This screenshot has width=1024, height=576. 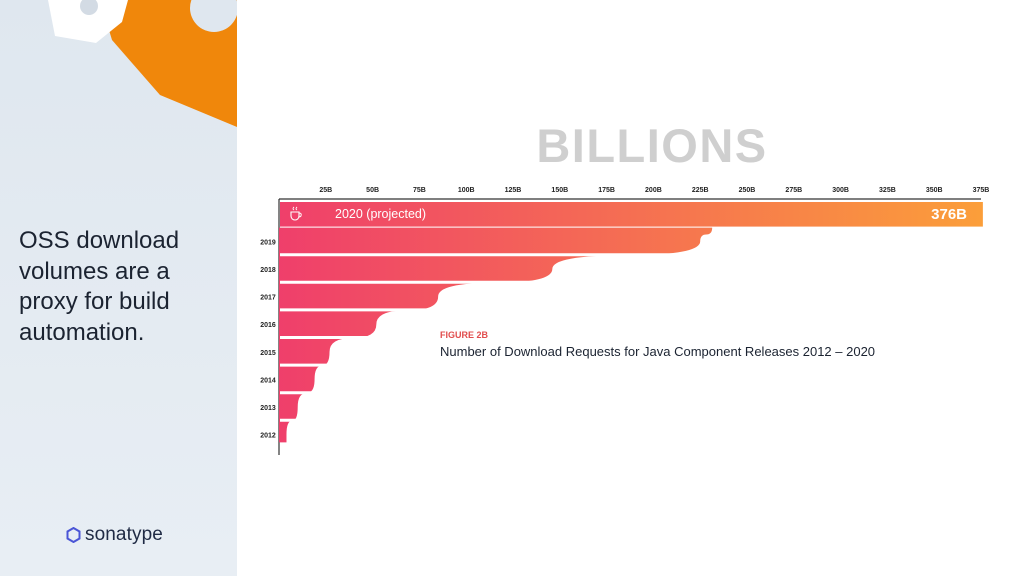 I want to click on x-tick-label: 150B, so click(x=559, y=190).